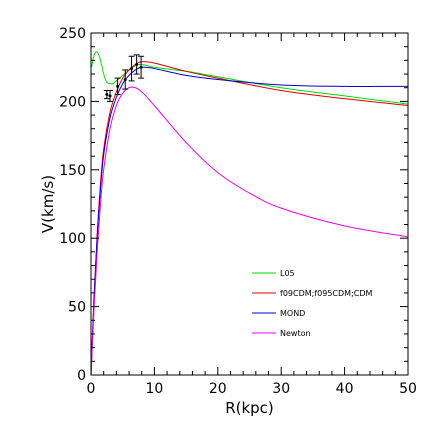 The image size is (436, 436). Describe the element at coordinates (48, 204) in the screenshot. I see `y-axis-title: V(km/s)` at that location.